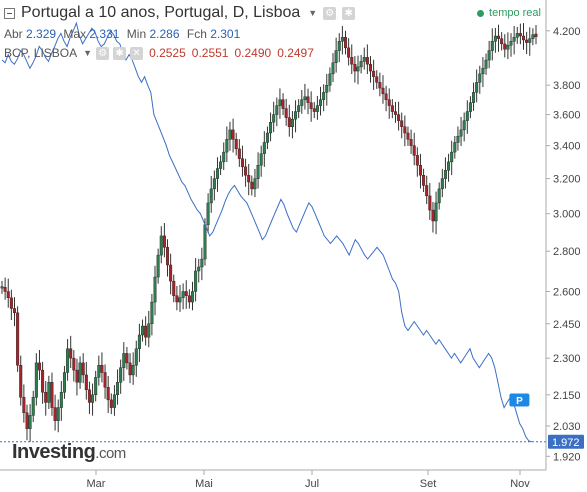 The image size is (587, 492). Describe the element at coordinates (75, 34) in the screenshot. I see `high-label: Max` at that location.